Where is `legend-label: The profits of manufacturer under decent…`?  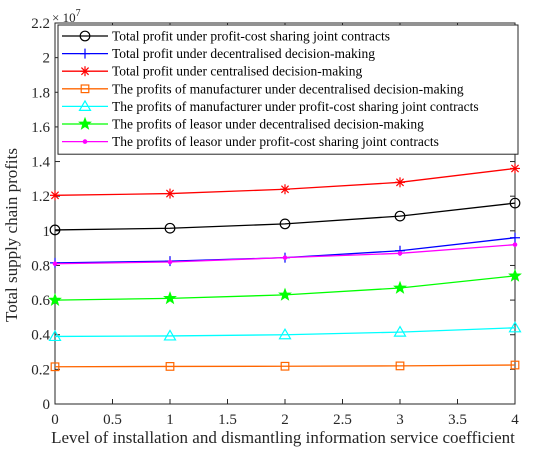
legend-label: The profits of manufacturer under decent… is located at coordinates (288, 88).